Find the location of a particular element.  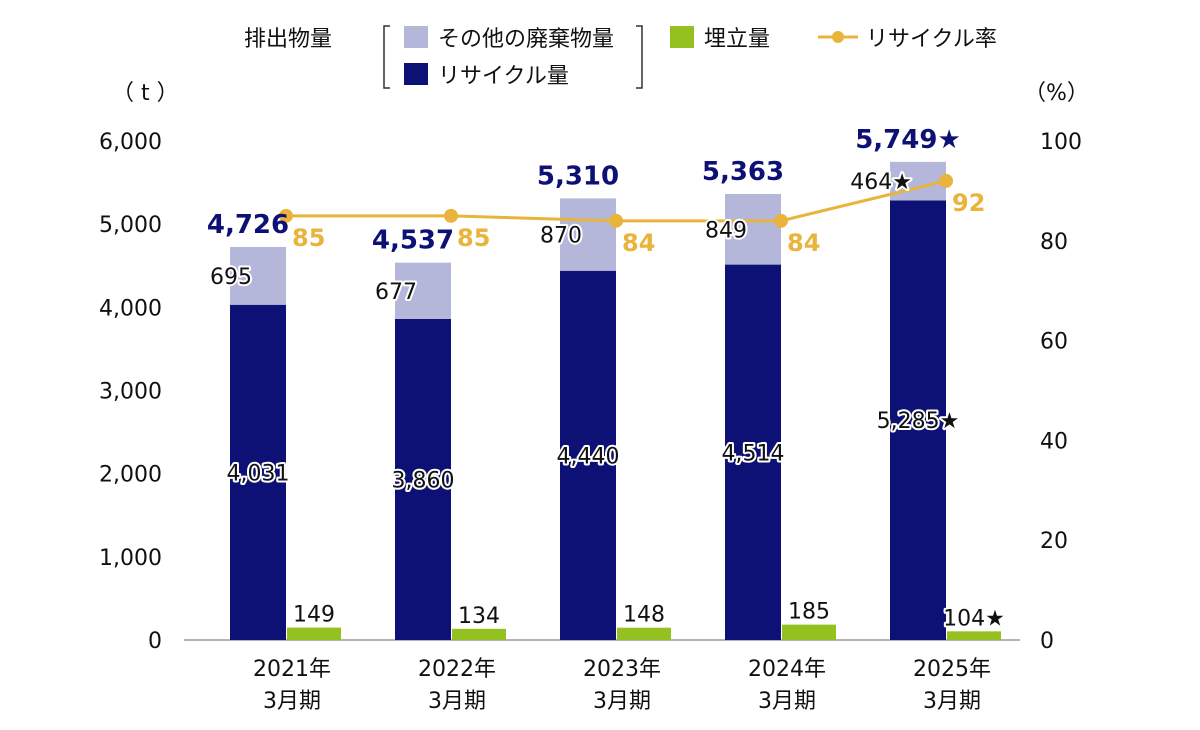

legend-entry-other: その他の廃棄物量 is located at coordinates (526, 39).